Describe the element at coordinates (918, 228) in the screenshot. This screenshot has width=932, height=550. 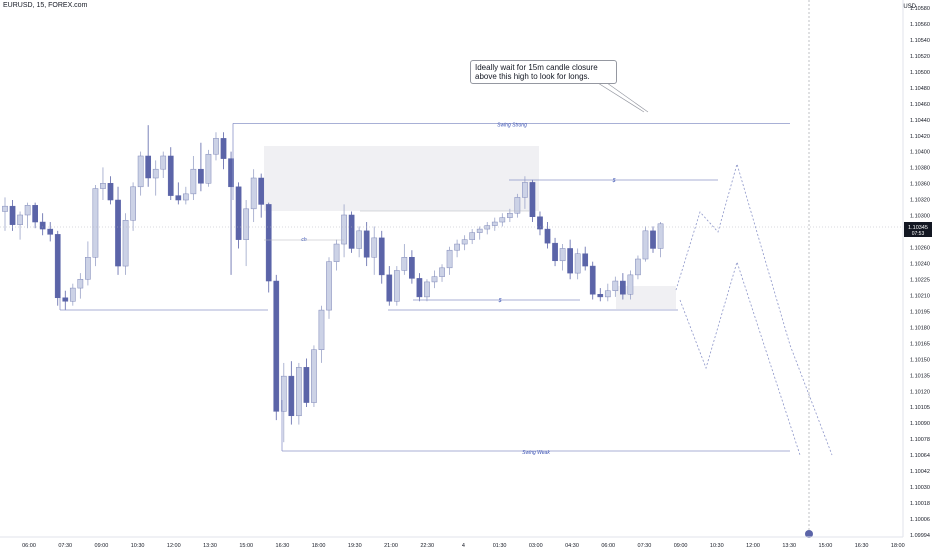
I see `price-tag-price: 1.10345` at that location.